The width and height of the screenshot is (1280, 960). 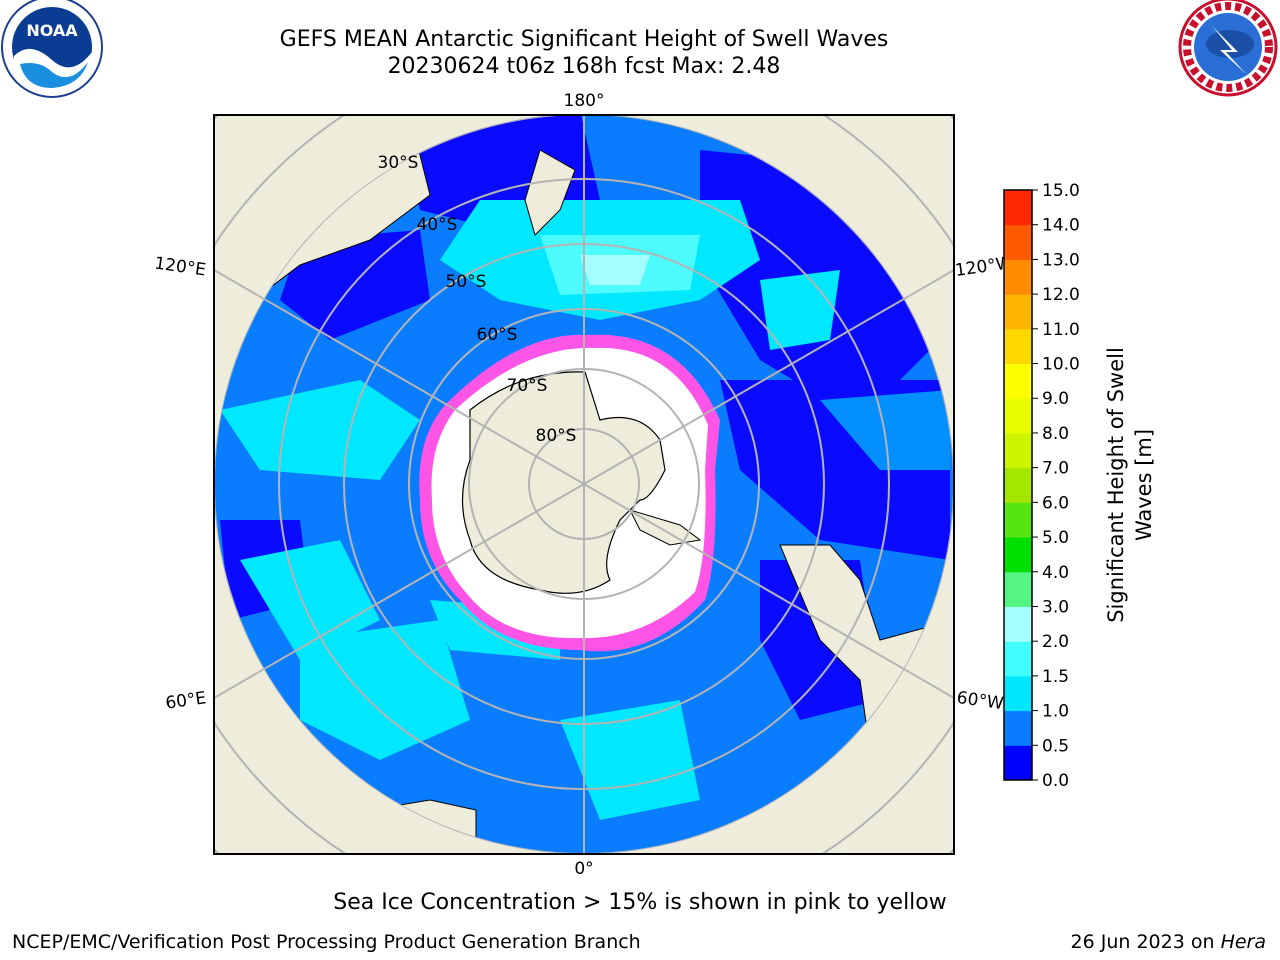 What do you see at coordinates (466, 282) in the screenshot?
I see `lat-label-50s: 50°S` at bounding box center [466, 282].